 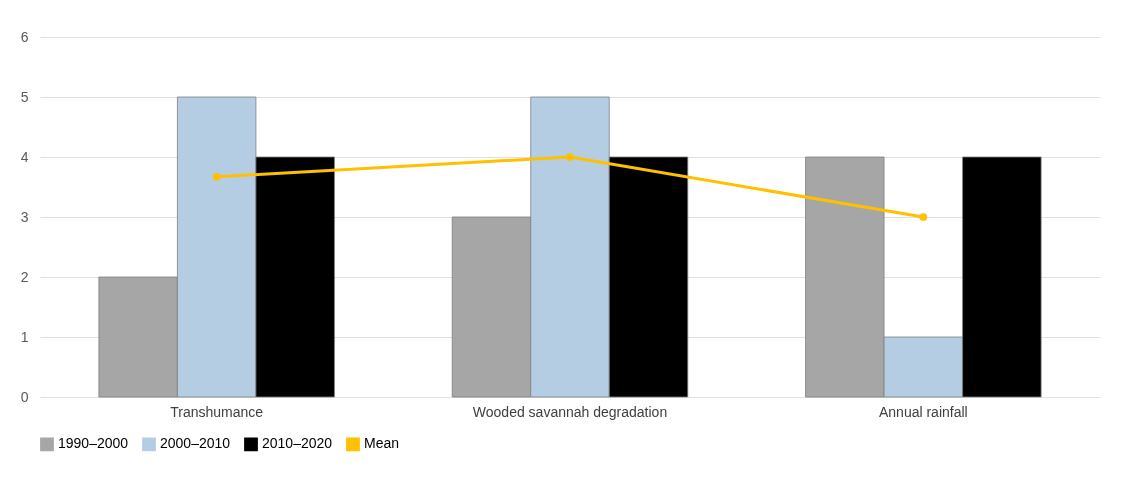 I want to click on x-tick-label: Wooded savannah degradation, so click(x=570, y=411).